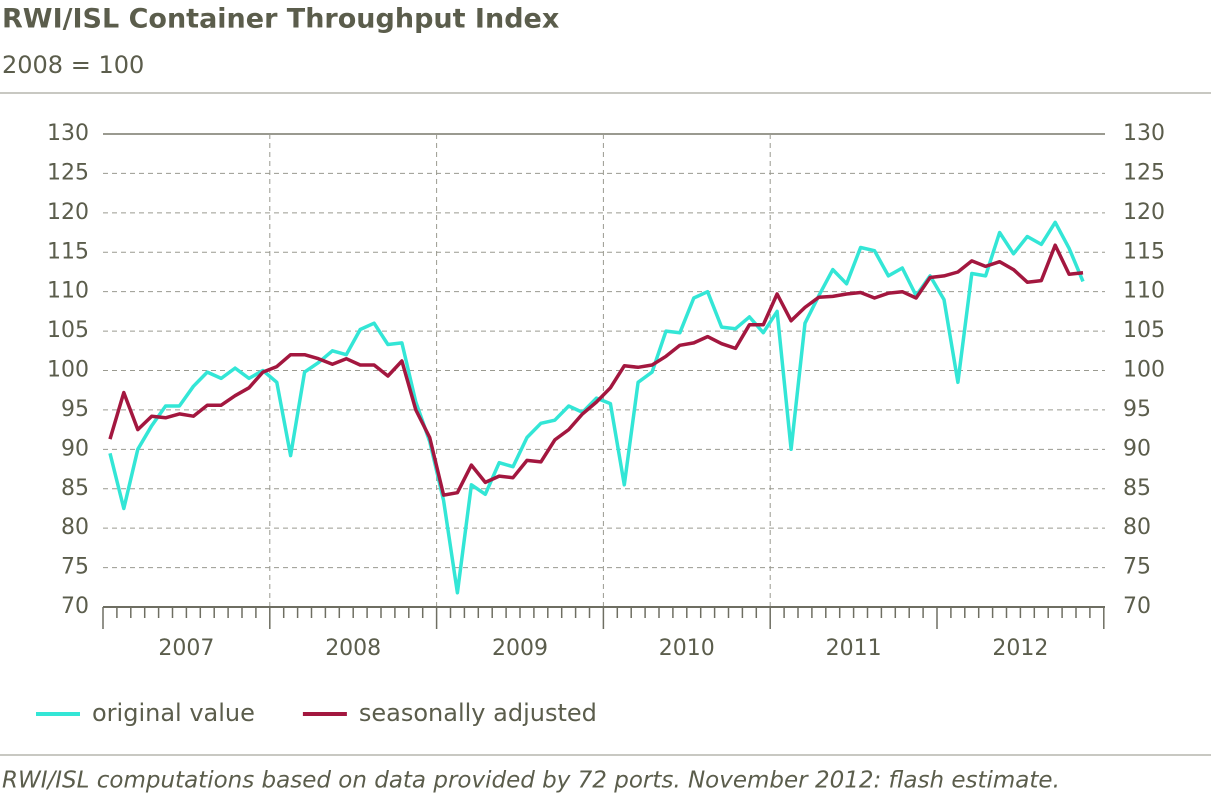 The height and width of the screenshot is (807, 1211). I want to click on y-tick-label: 75, so click(75, 567).